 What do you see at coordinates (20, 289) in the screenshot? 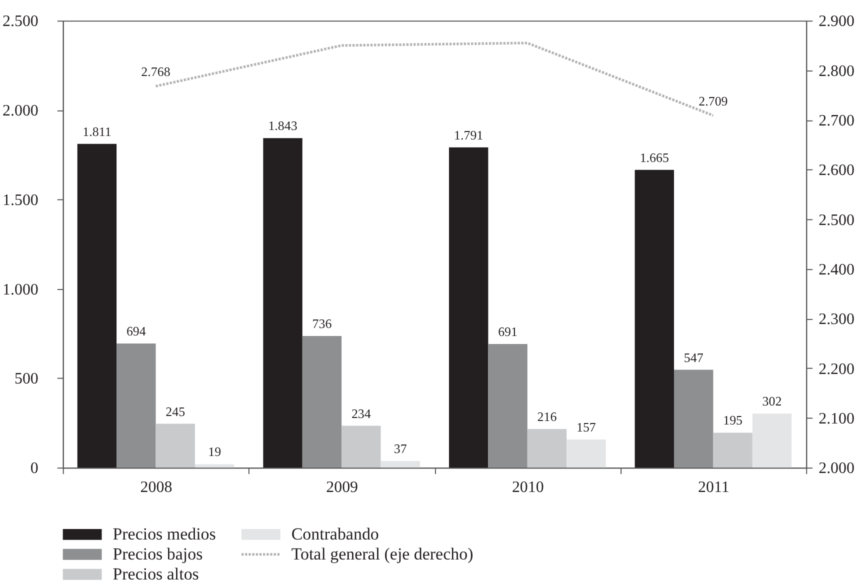
I see `y-tick-label: 1.000` at bounding box center [20, 289].